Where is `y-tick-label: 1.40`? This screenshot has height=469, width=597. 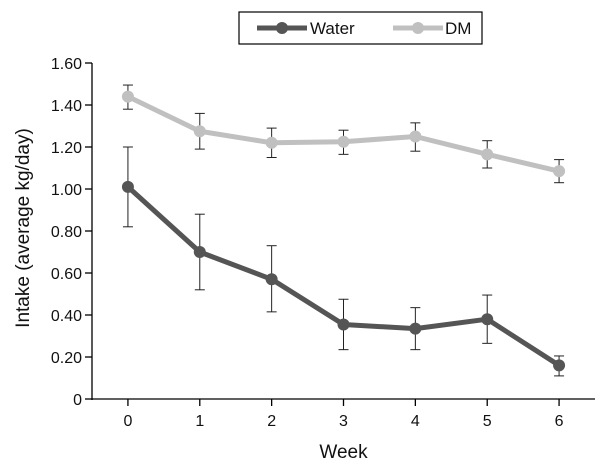 y-tick-label: 1.40 is located at coordinates (66, 106).